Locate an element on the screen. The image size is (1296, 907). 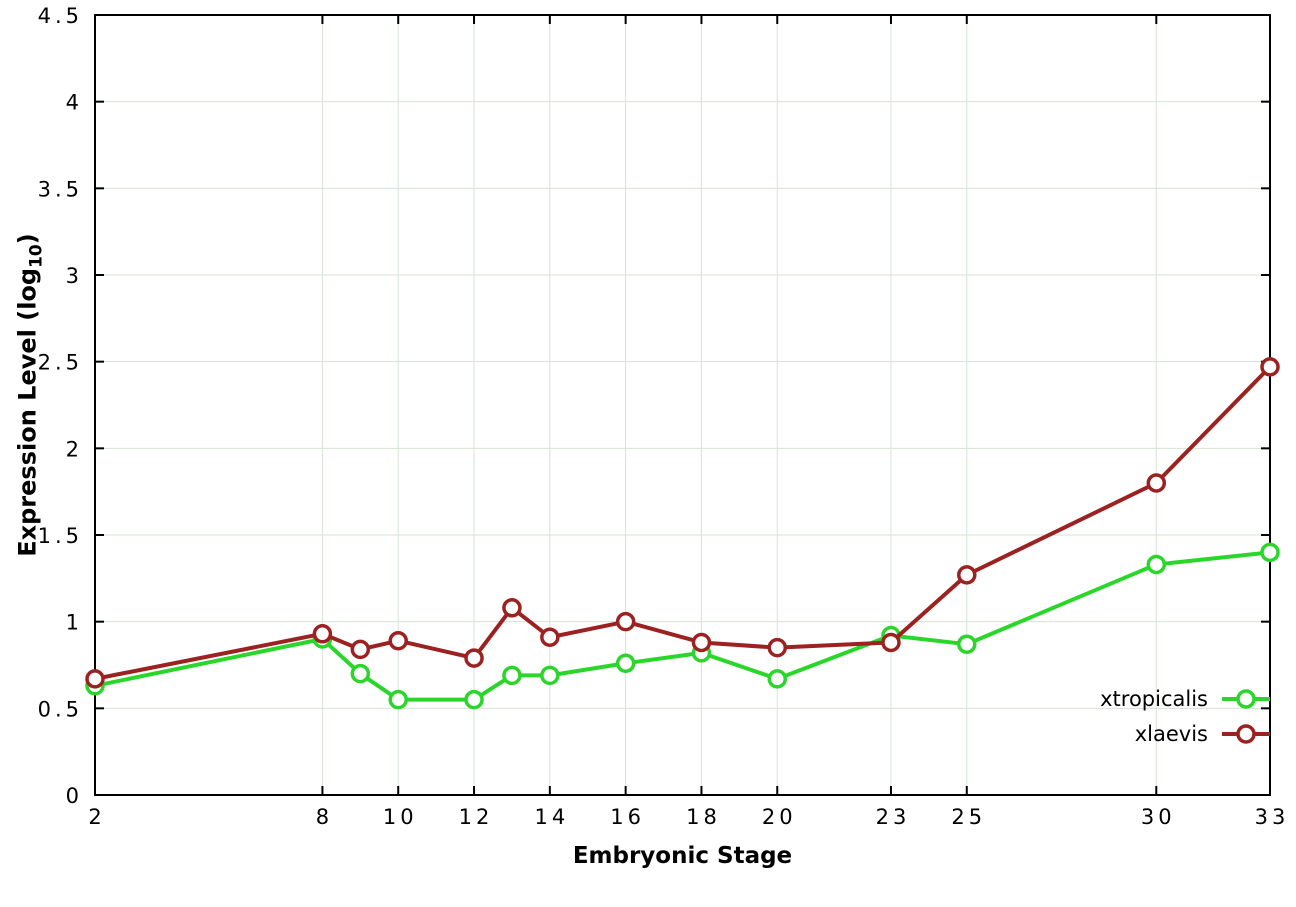
svg-text: 23 is located at coordinates (893, 817).